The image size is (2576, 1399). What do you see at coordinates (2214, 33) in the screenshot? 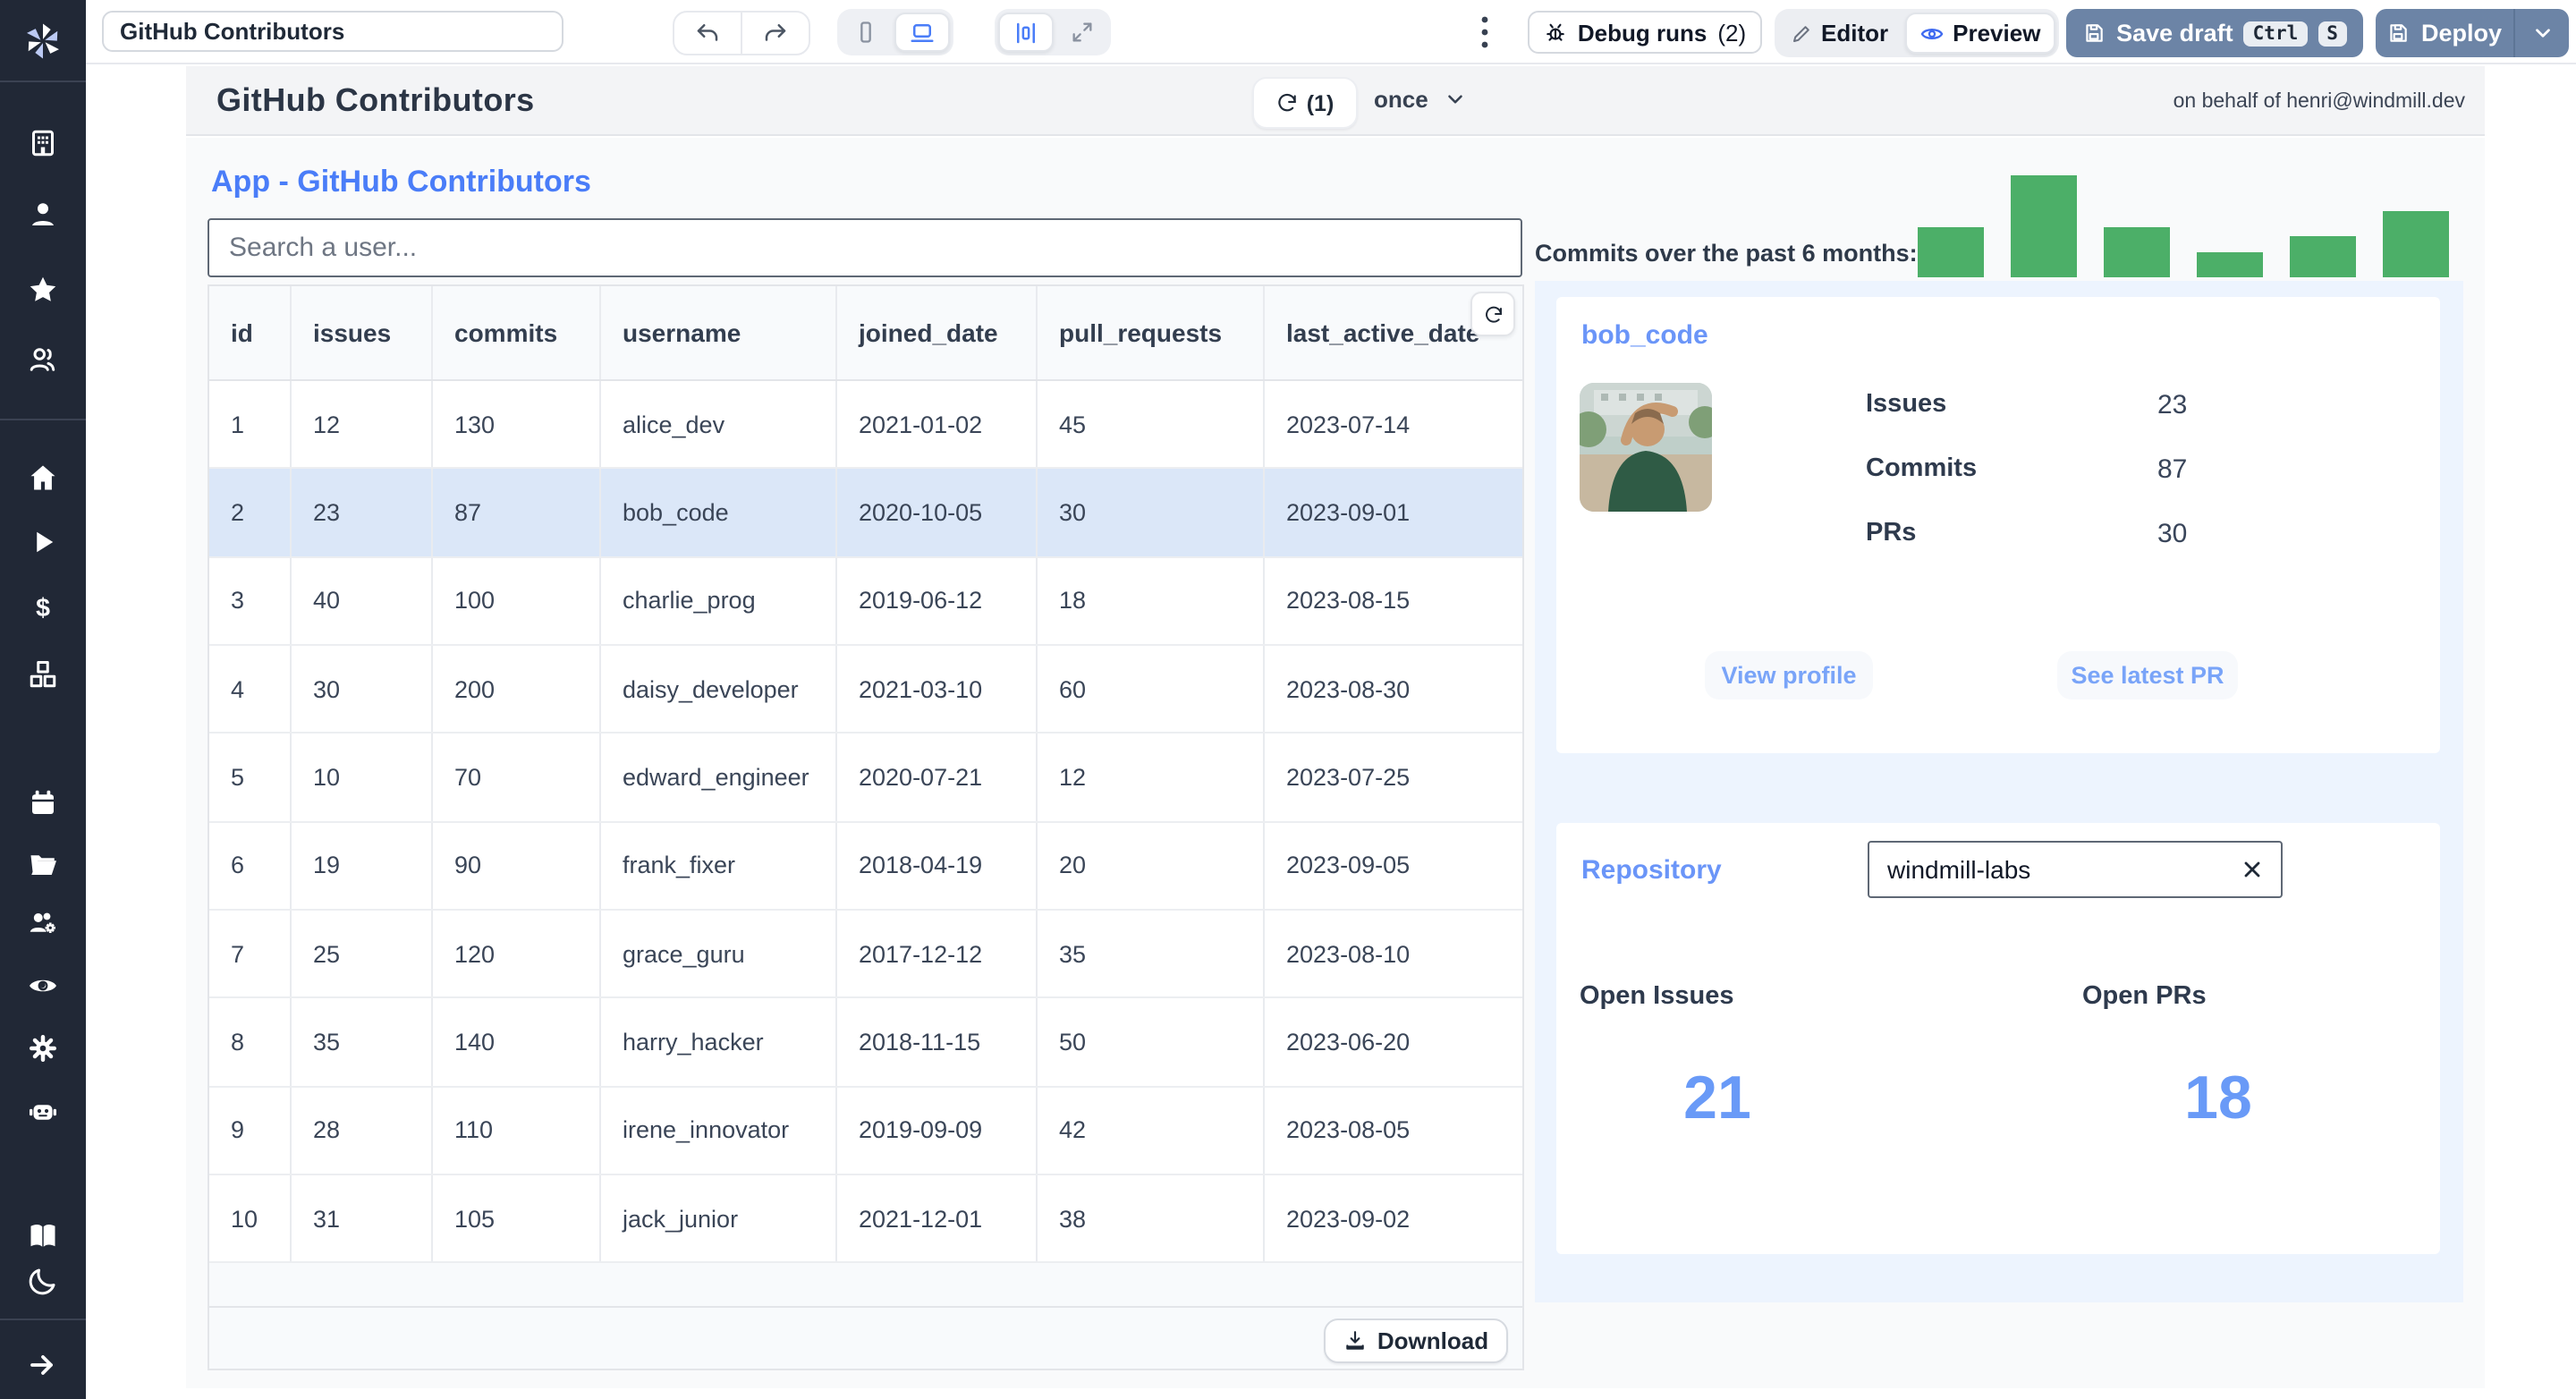
I see `save-draft-button: Save draft Ctrl S` at bounding box center [2214, 33].